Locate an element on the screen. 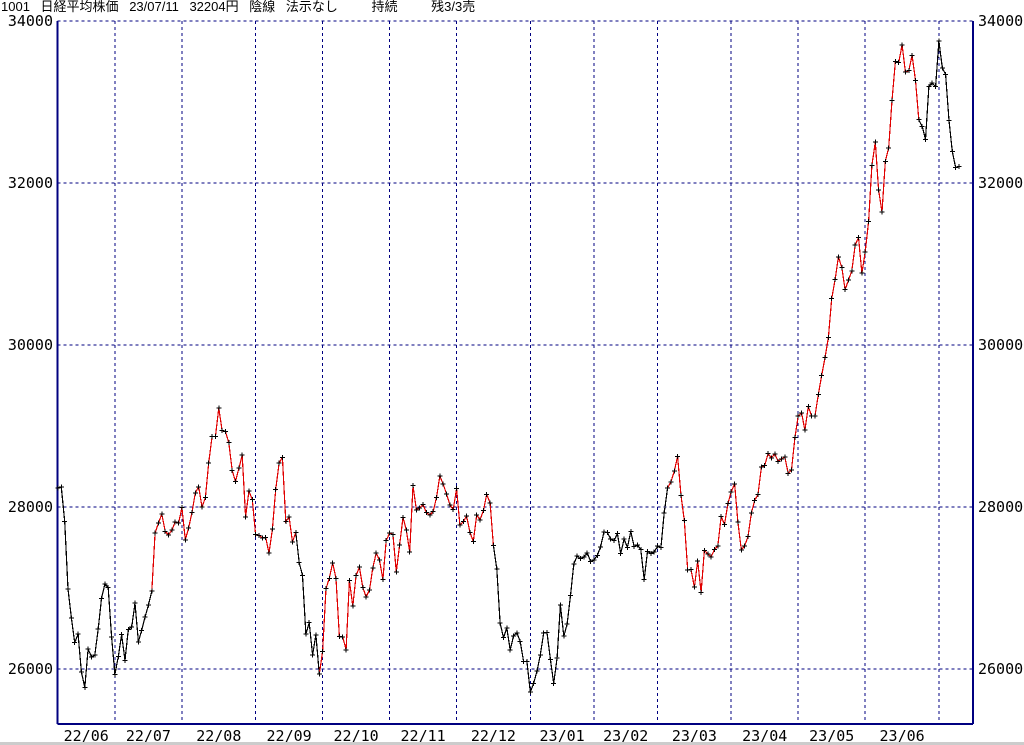  x-axis-label: 22/08 is located at coordinates (218, 736).